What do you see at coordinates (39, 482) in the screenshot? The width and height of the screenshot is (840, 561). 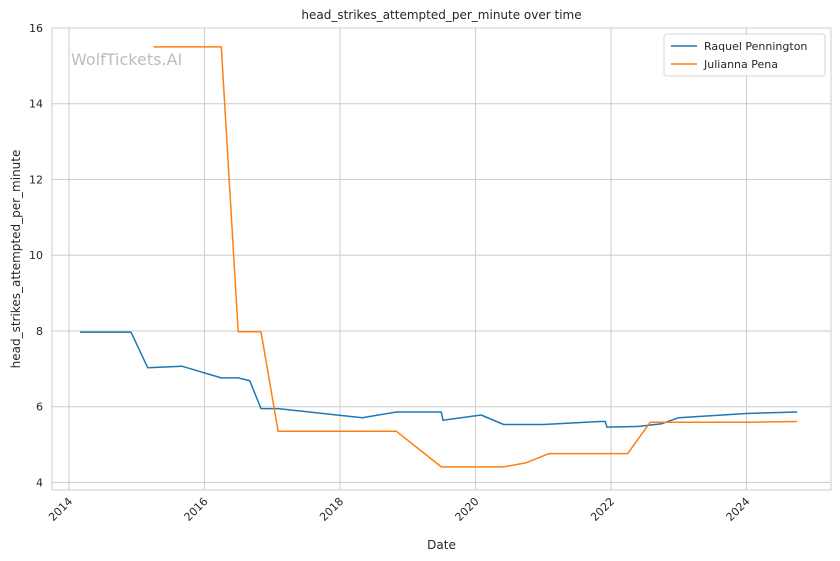 I see `y-tick-label: 4` at bounding box center [39, 482].